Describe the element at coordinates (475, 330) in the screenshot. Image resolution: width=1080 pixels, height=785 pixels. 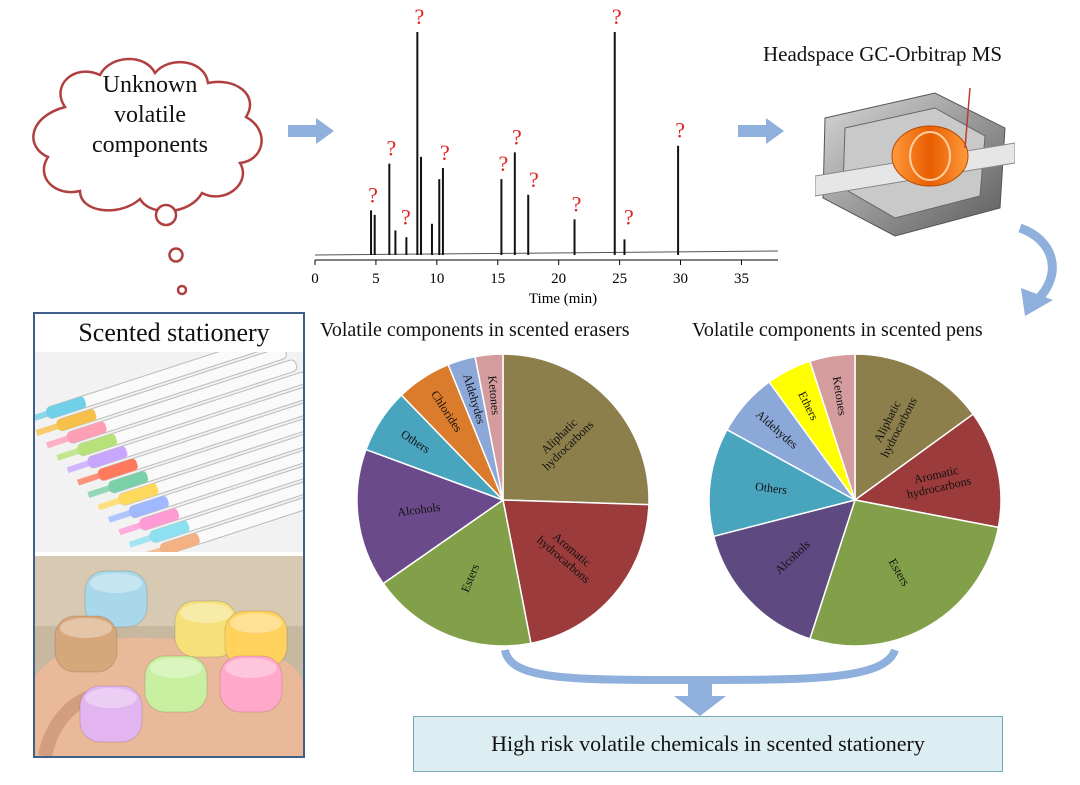
I see `erasers-pie-title: Volatile components in scented erasers` at that location.